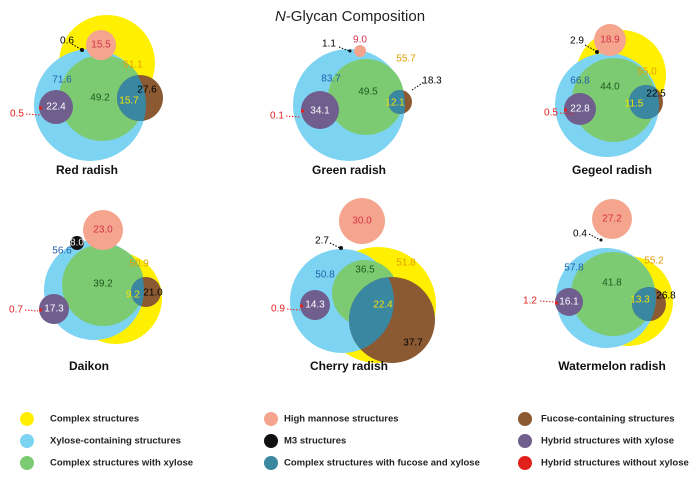 The width and height of the screenshot is (700, 484). I want to click on hybrid-xylose-value: 22.4, so click(56, 107).